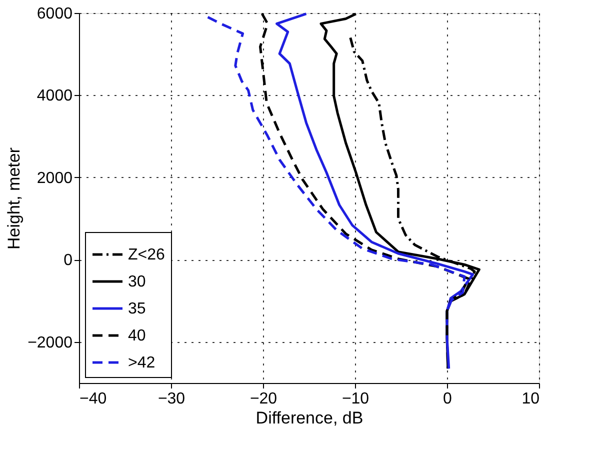 The width and height of the screenshot is (608, 460). I want to click on legend-label: 40, so click(137, 336).